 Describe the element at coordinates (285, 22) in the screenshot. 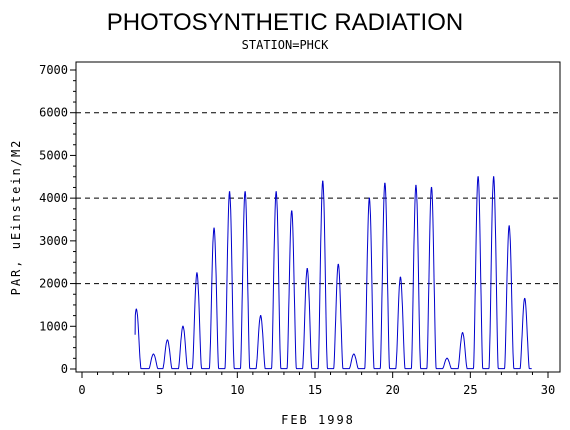

I see `chart-title: PHOTOSYNTHETIC RADIATION` at that location.